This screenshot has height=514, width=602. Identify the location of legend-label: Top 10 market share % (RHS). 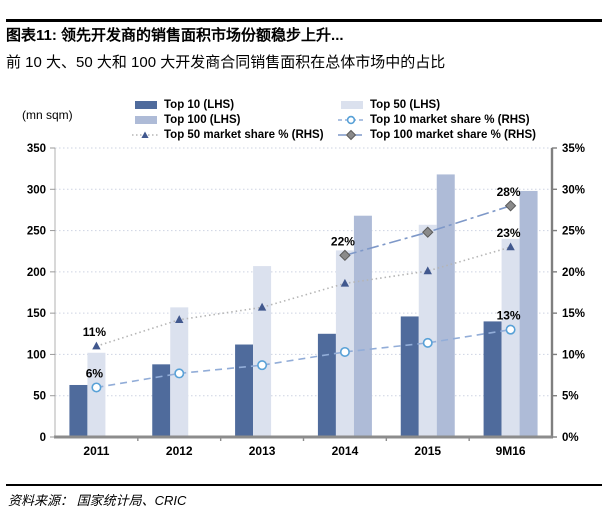
(450, 120).